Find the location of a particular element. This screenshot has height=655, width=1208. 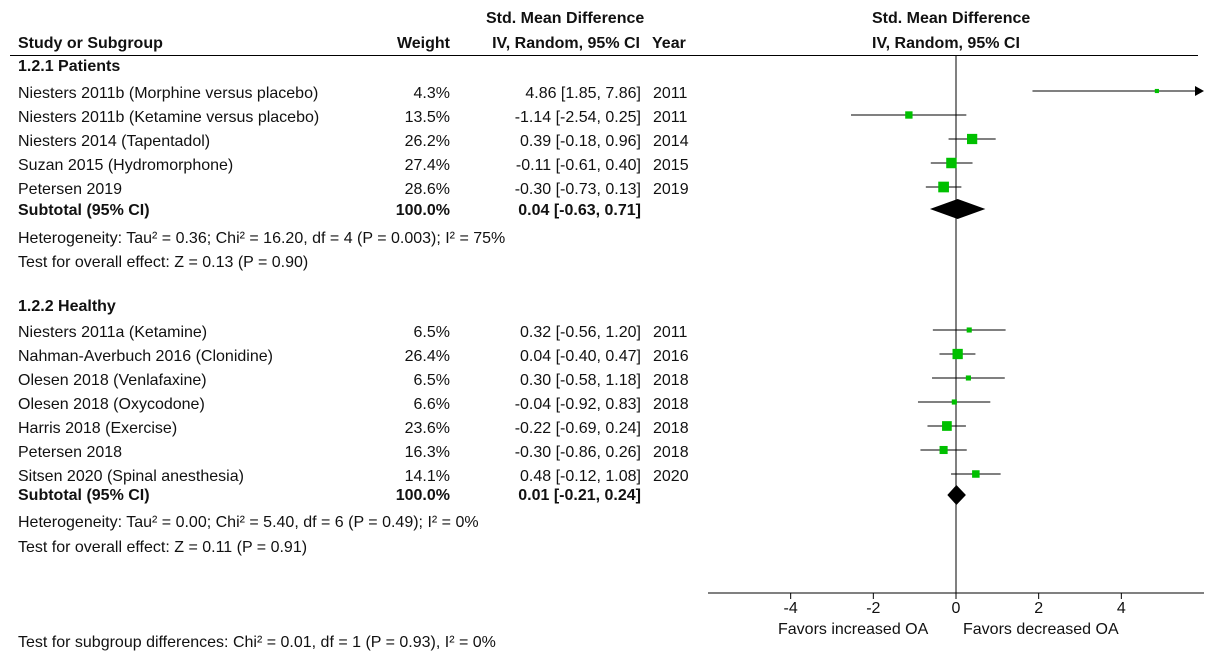

study-year: 2015 is located at coordinates (671, 165).